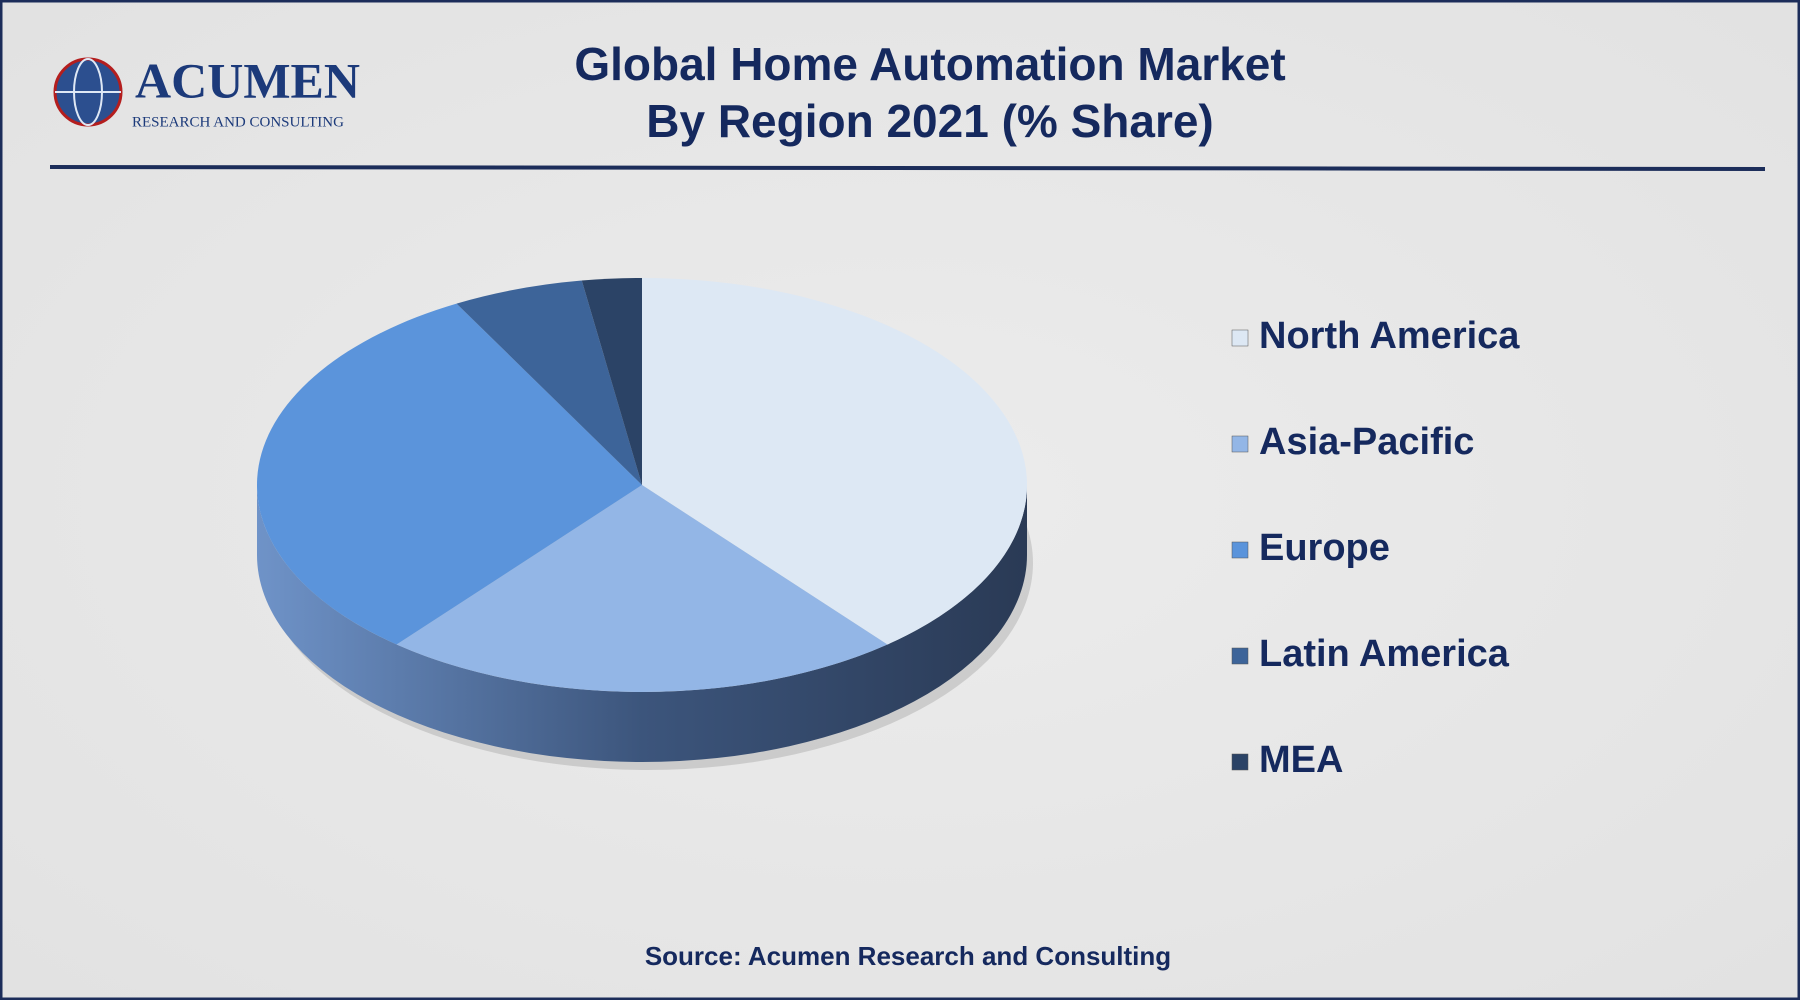  Describe the element at coordinates (247, 80) in the screenshot. I see `logo-name: ACUMEN` at that location.